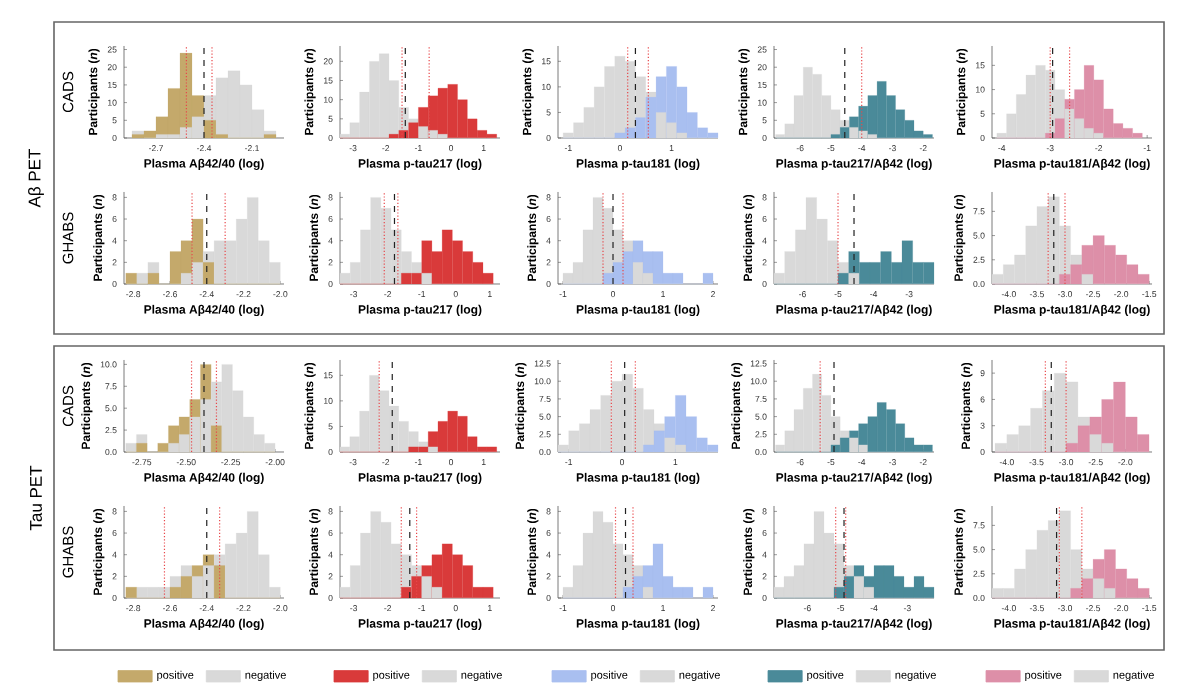 The image size is (1182, 690). I want to click on text: Tau PET, so click(36, 498).